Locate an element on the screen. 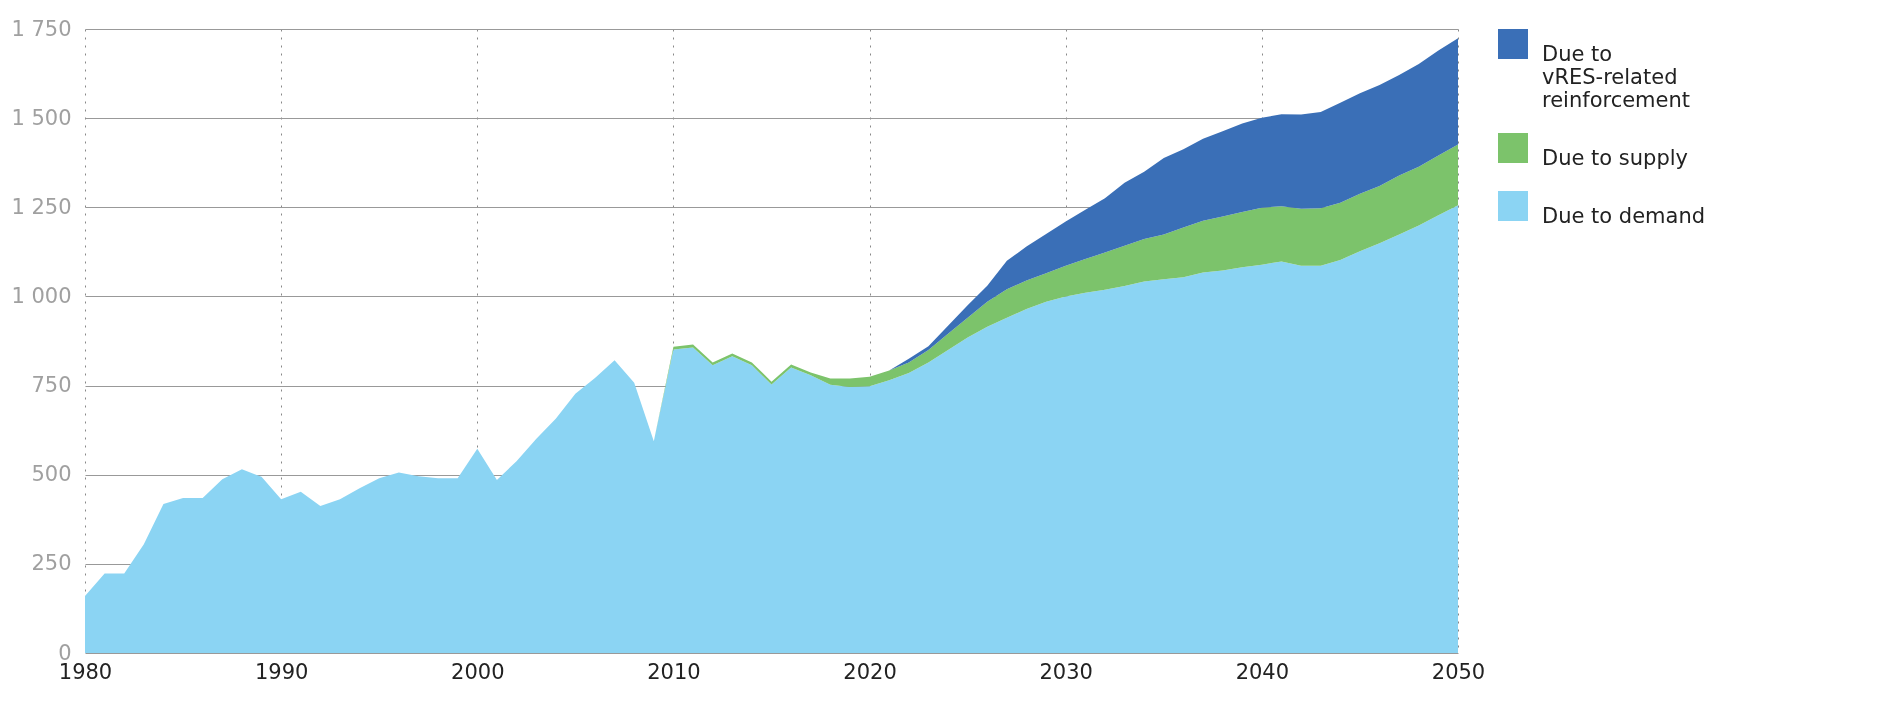 Image resolution: width=1877 pixels, height=704 pixels. legend-label: Due to demand is located at coordinates (1624, 216).